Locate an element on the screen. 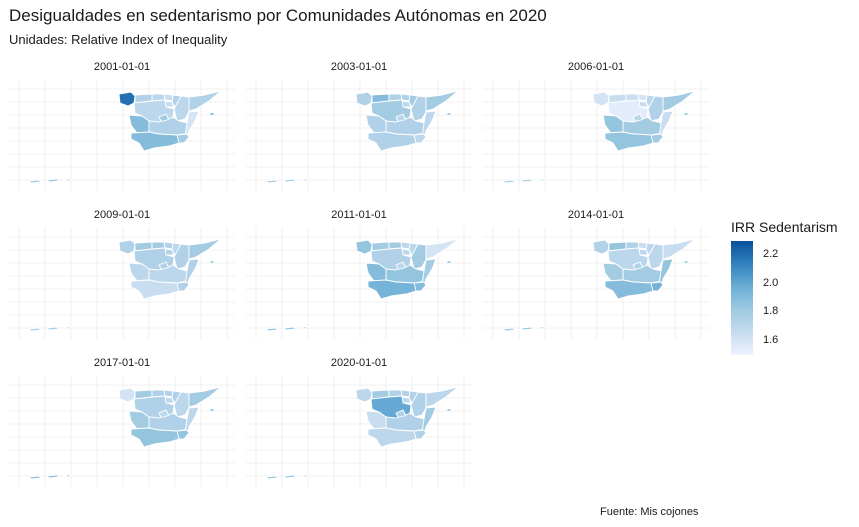 This screenshot has height=527, width=859. facet-panel: 2003-01-01 is located at coordinates (359, 126).